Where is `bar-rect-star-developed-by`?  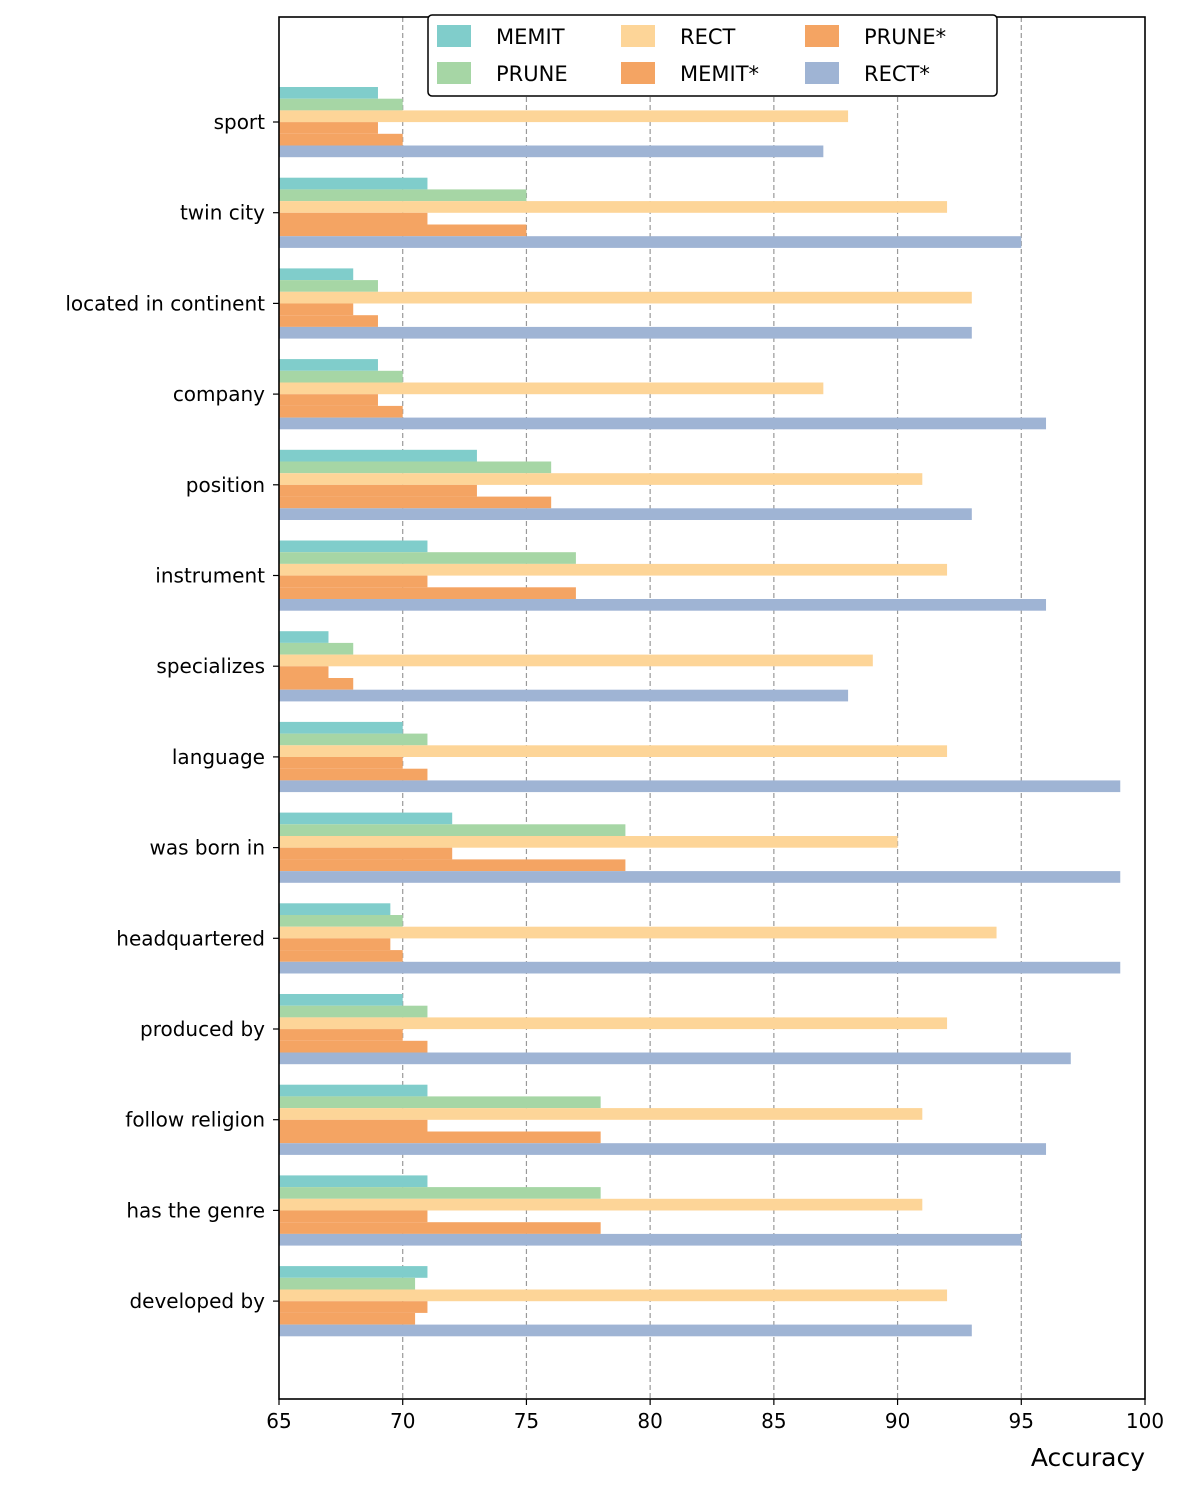 bar-rect-star-developed-by is located at coordinates (625, 1330).